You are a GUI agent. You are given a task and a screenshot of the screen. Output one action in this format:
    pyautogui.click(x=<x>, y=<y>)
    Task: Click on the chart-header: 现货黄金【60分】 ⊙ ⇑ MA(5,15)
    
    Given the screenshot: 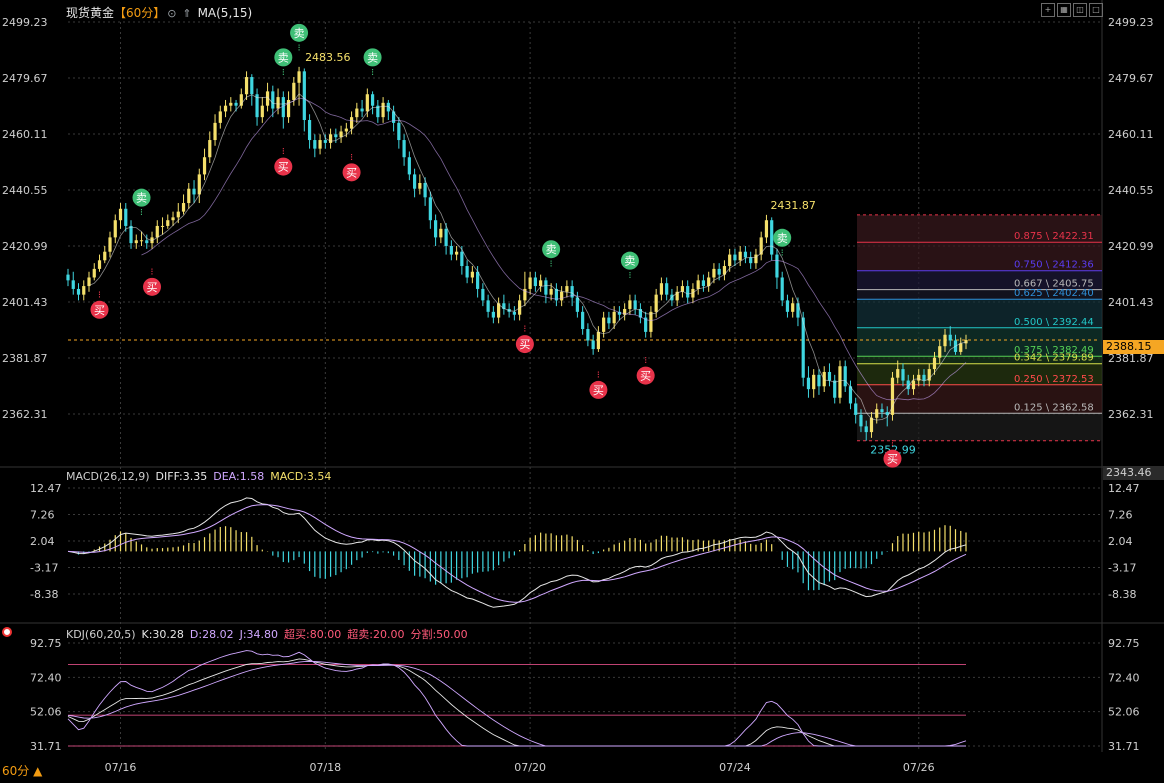 What is the action you would take?
    pyautogui.click(x=159, y=12)
    